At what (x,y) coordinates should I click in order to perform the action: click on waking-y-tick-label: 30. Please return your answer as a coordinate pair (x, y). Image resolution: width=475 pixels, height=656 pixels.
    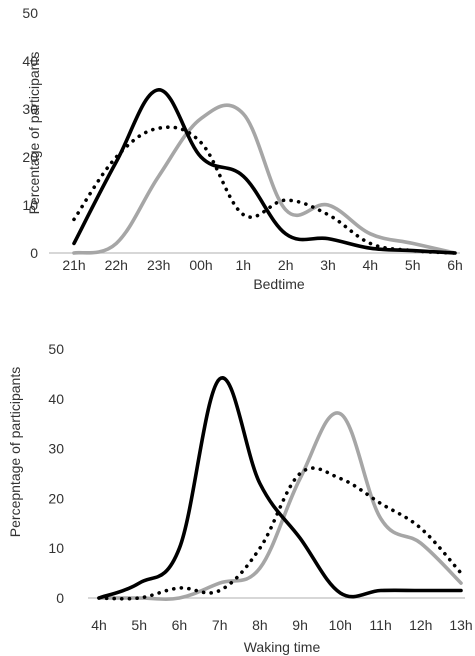
    Looking at the image, I should click on (56, 449).